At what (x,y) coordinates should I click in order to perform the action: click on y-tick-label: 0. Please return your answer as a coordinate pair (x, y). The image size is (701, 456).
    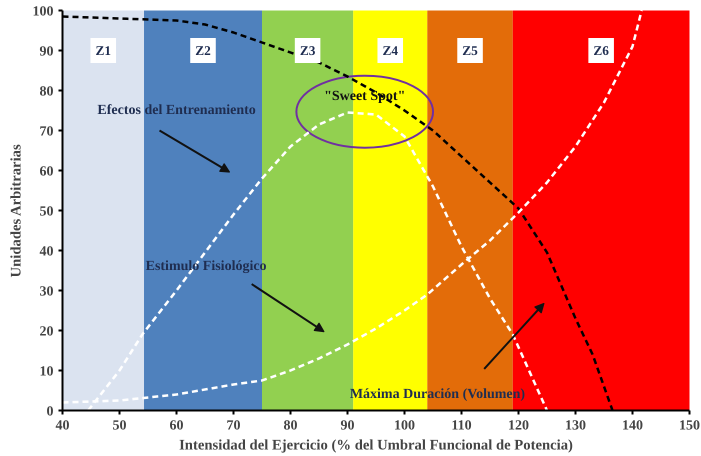
    Looking at the image, I should click on (50, 412).